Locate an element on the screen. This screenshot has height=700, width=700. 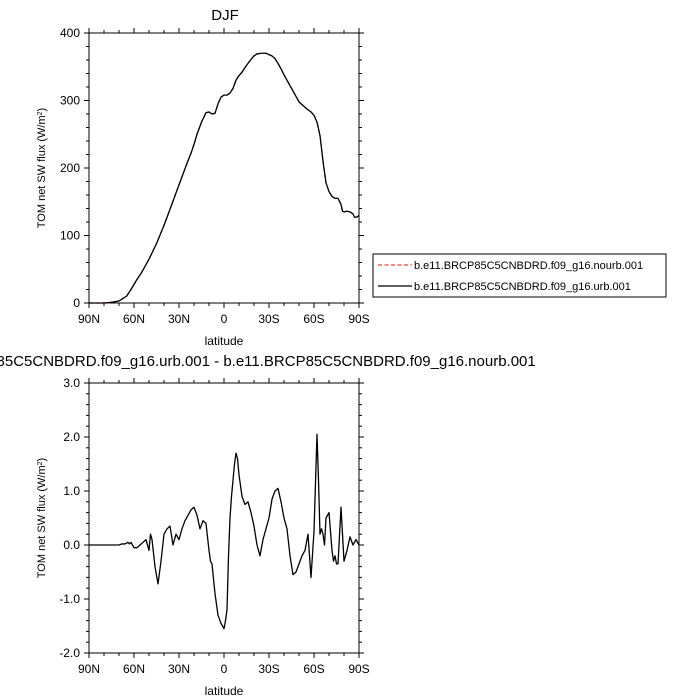
panel2-y-tick-label: -2.0 is located at coordinates (69, 653).